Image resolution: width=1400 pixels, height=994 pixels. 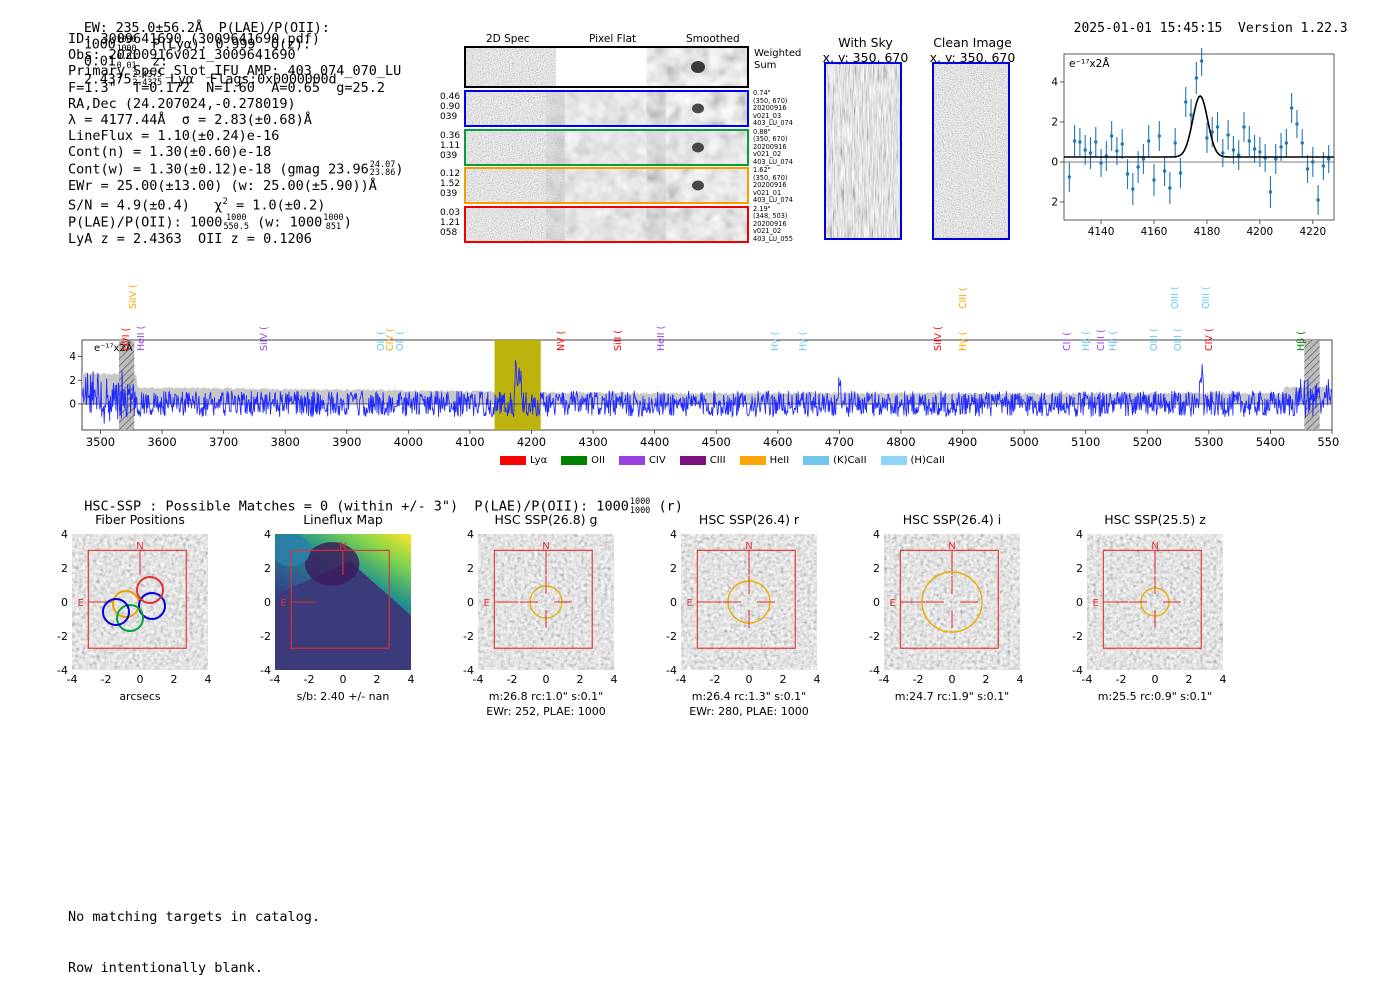 I want to click on with-sky-title: With Sky, so click(x=865, y=42).